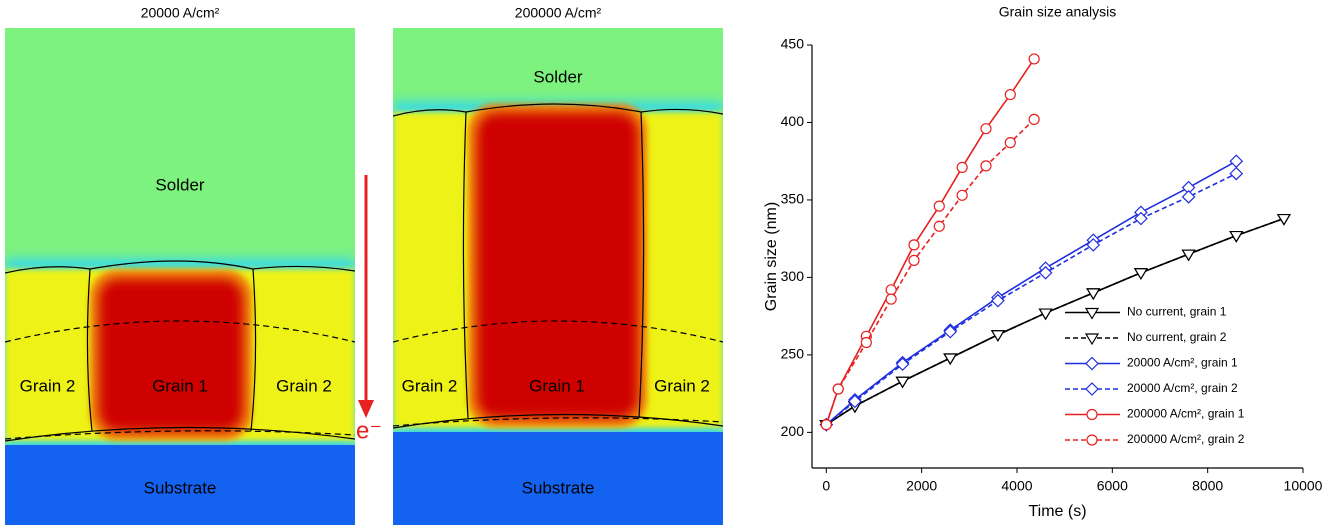 The width and height of the screenshot is (1333, 531). I want to click on chart-title: Grain size analysis, so click(1058, 12).